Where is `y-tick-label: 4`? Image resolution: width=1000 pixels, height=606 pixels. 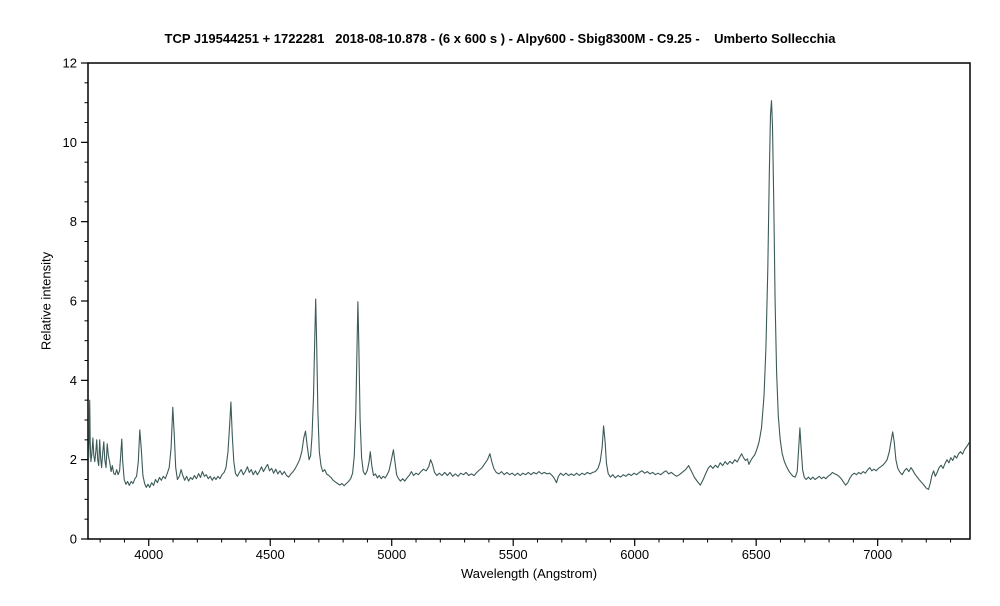 y-tick-label: 4 is located at coordinates (73, 380).